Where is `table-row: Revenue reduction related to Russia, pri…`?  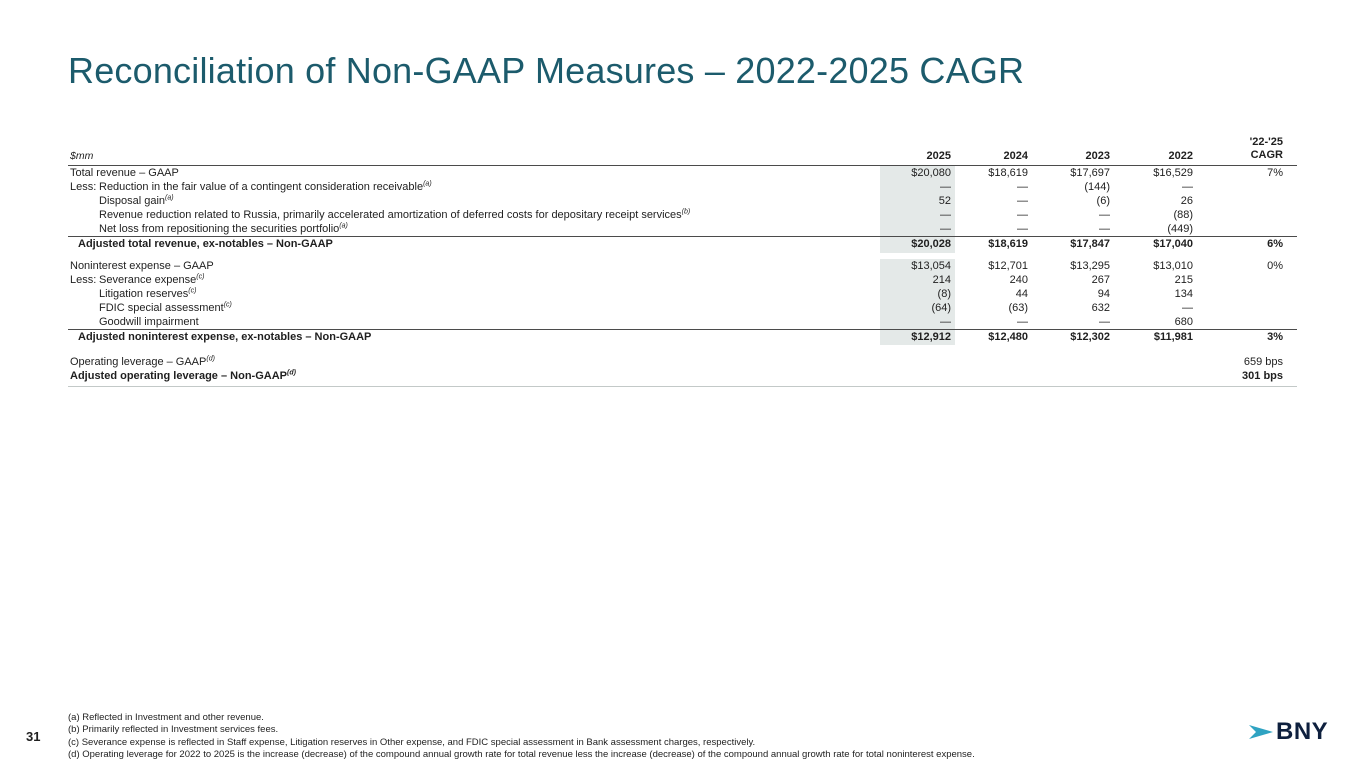
table-row: Revenue reduction related to Russia, pri… is located at coordinates (682, 215).